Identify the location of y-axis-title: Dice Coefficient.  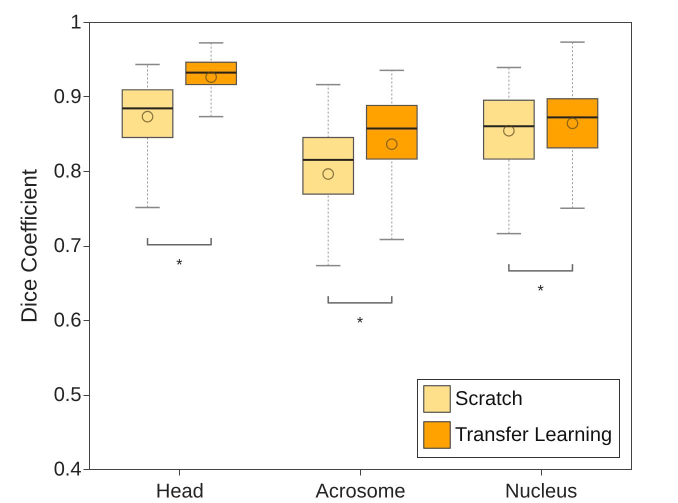
(29, 246).